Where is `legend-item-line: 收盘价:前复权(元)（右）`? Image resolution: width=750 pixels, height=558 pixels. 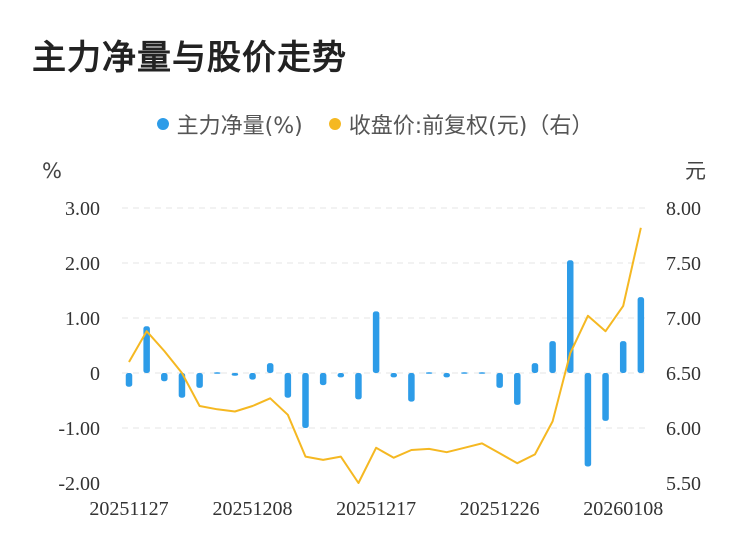 legend-item-line: 收盘价:前复权(元)（右） is located at coordinates (461, 124).